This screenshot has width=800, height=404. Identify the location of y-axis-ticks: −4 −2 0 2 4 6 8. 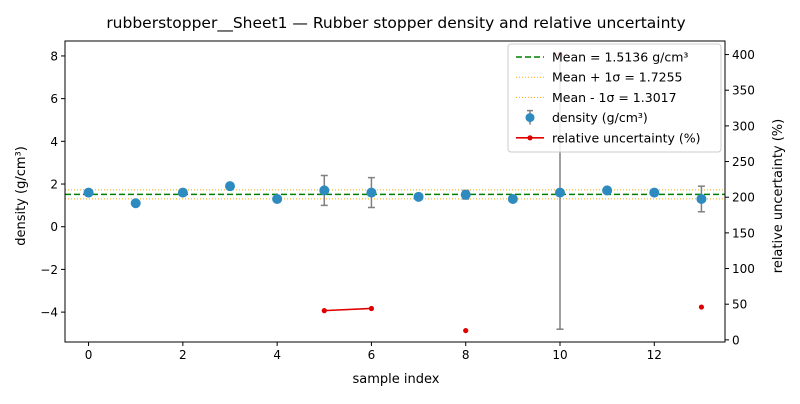
(52, 184).